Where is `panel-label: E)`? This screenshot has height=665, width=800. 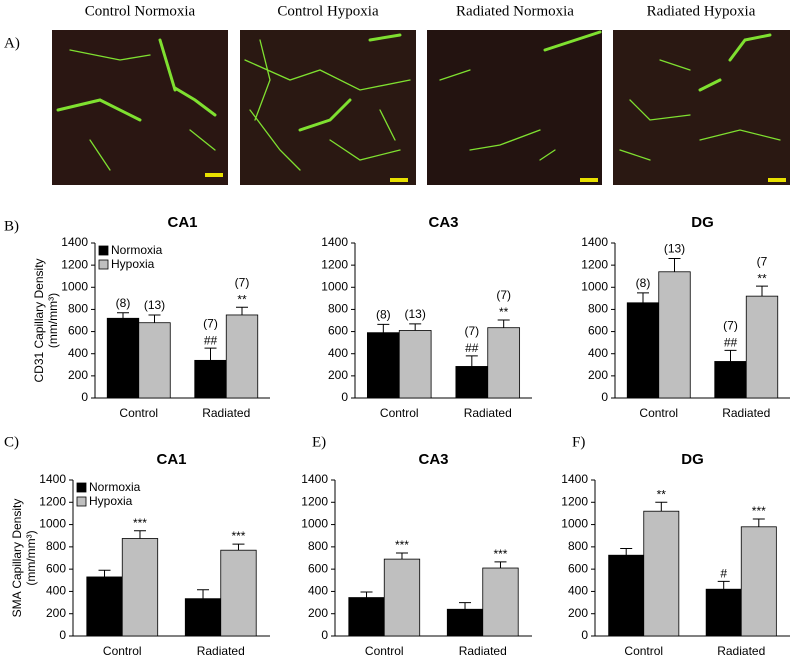 panel-label: E) is located at coordinates (319, 442).